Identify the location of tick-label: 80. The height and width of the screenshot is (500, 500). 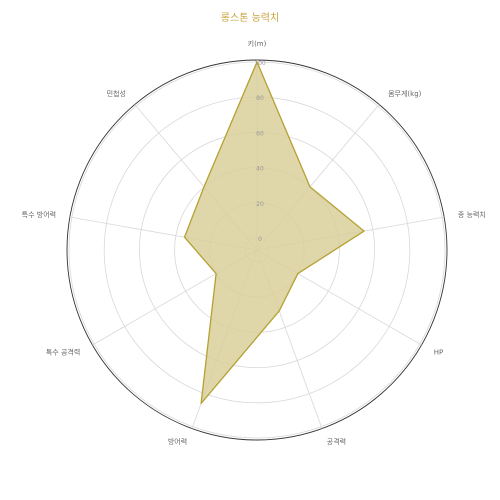
(260, 98).